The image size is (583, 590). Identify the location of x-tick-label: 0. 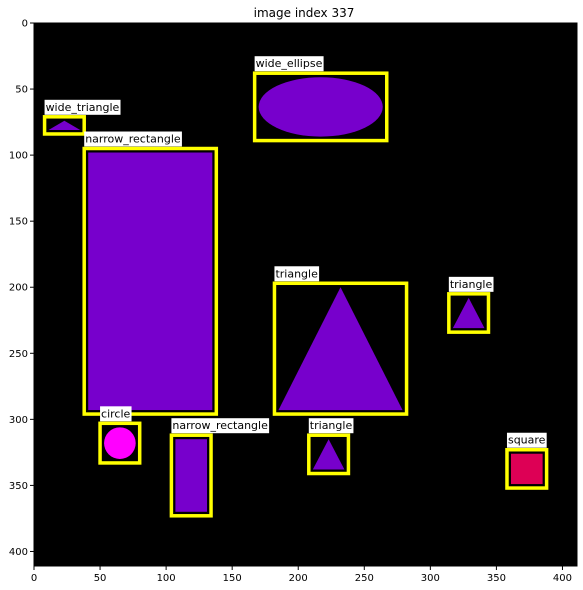
(34, 578).